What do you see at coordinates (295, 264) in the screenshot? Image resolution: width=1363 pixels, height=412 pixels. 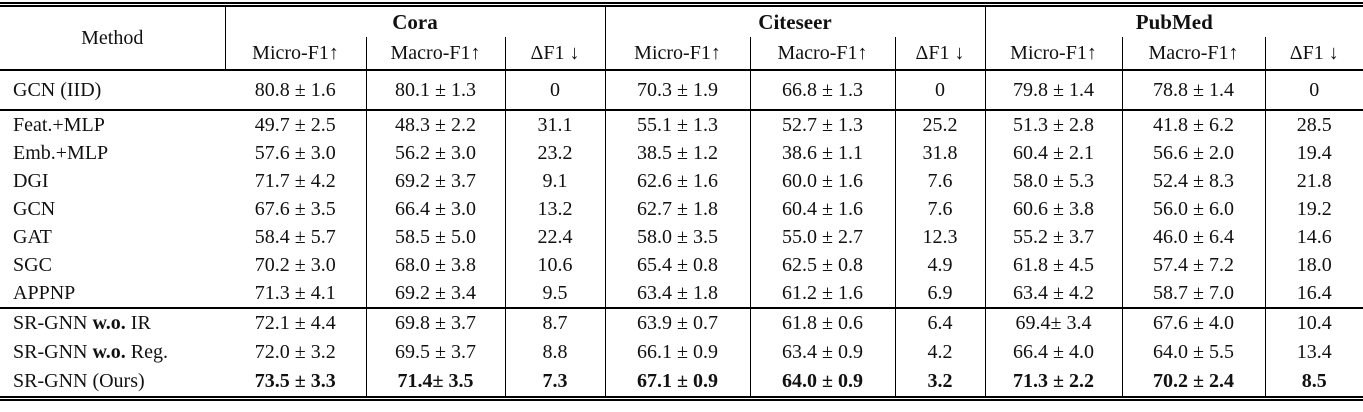 I see `value-cell: 70.2 ± 3.0` at bounding box center [295, 264].